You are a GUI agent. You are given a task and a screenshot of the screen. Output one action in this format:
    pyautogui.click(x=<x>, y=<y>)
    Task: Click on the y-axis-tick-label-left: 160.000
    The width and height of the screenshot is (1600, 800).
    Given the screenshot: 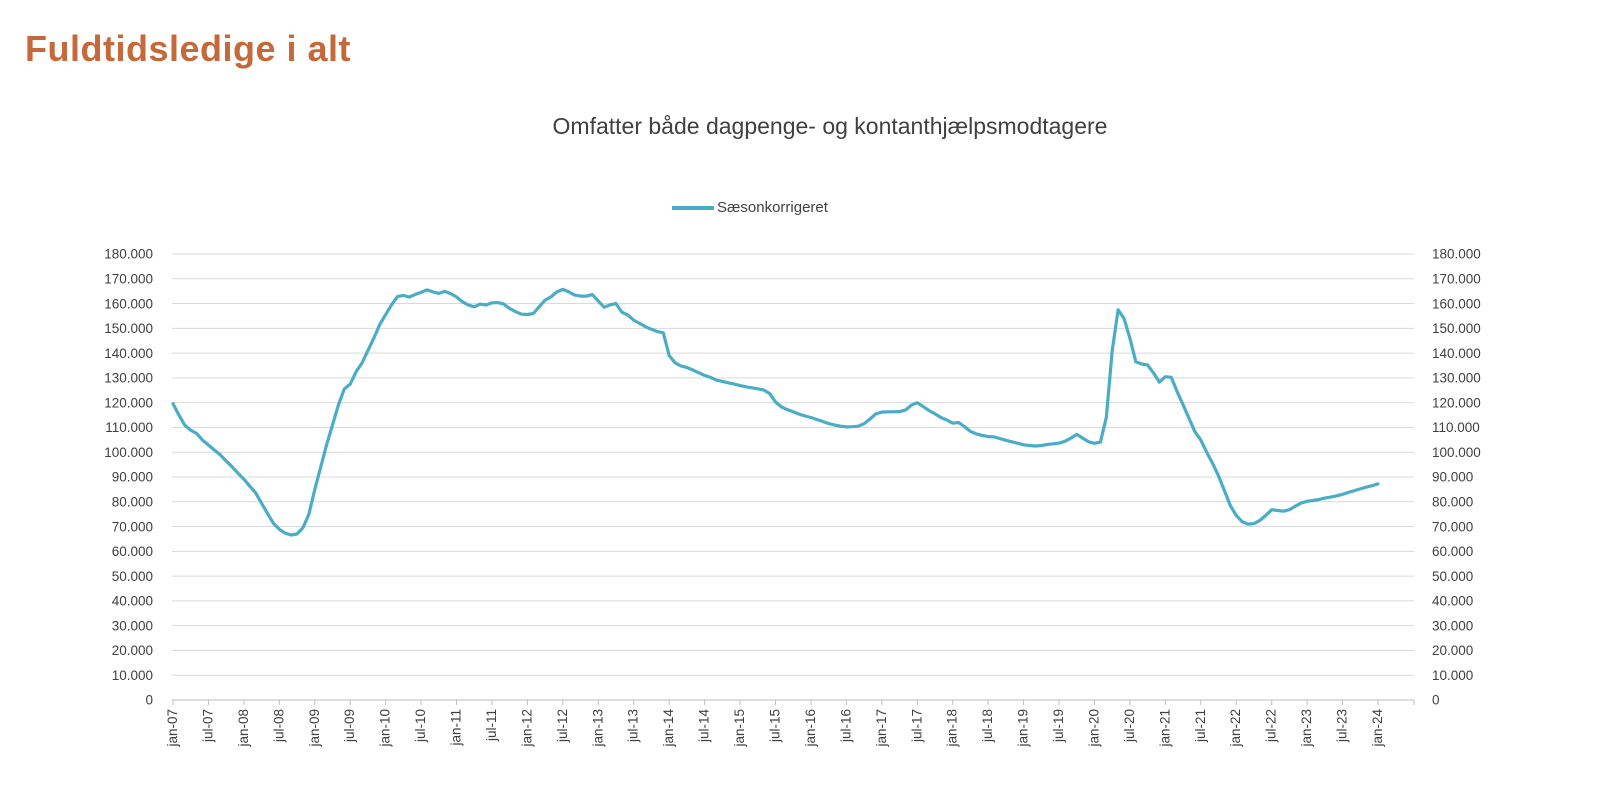 What is the action you would take?
    pyautogui.click(x=128, y=303)
    